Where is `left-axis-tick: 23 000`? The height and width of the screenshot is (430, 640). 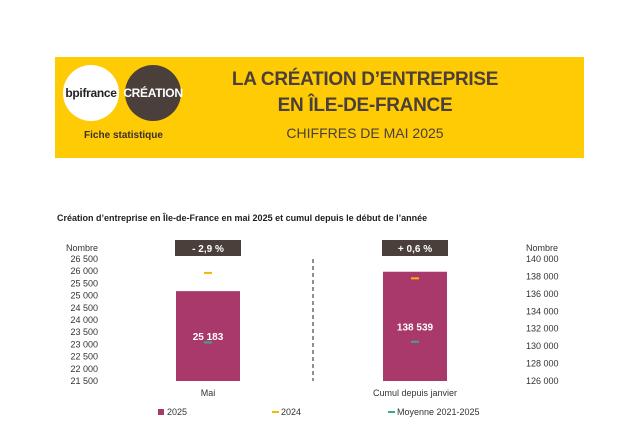 left-axis-tick: 23 000 is located at coordinates (84, 344).